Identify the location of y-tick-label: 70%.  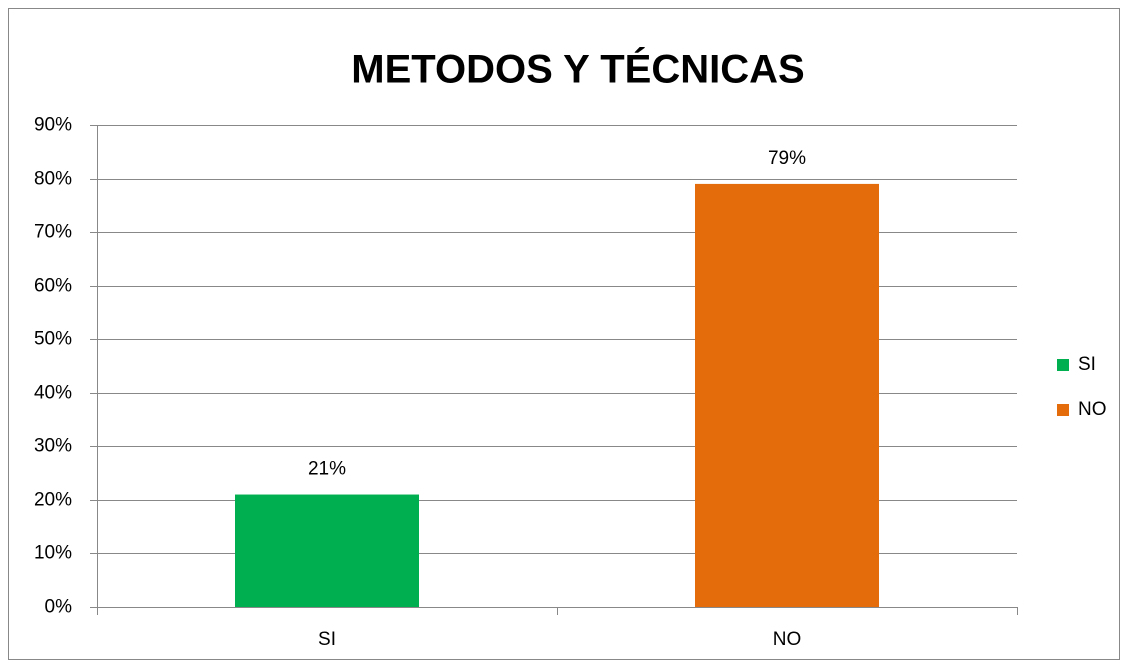
(53, 232).